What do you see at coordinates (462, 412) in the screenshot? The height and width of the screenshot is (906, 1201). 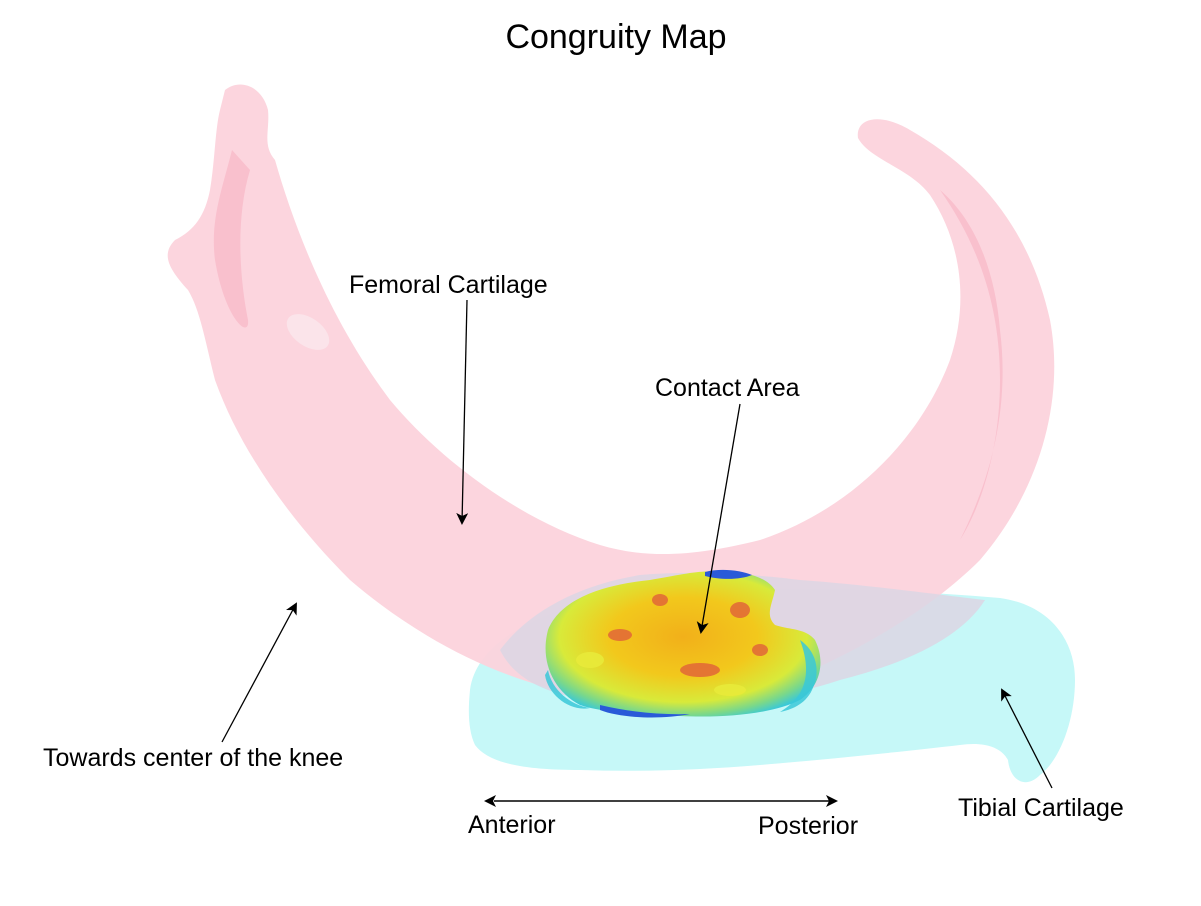 I see `femoral-arrow` at bounding box center [462, 412].